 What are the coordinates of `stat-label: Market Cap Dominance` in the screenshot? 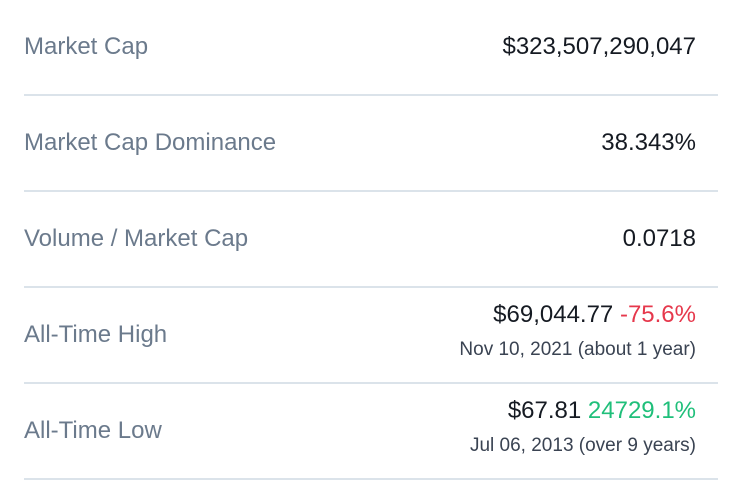 It's located at (150, 142).